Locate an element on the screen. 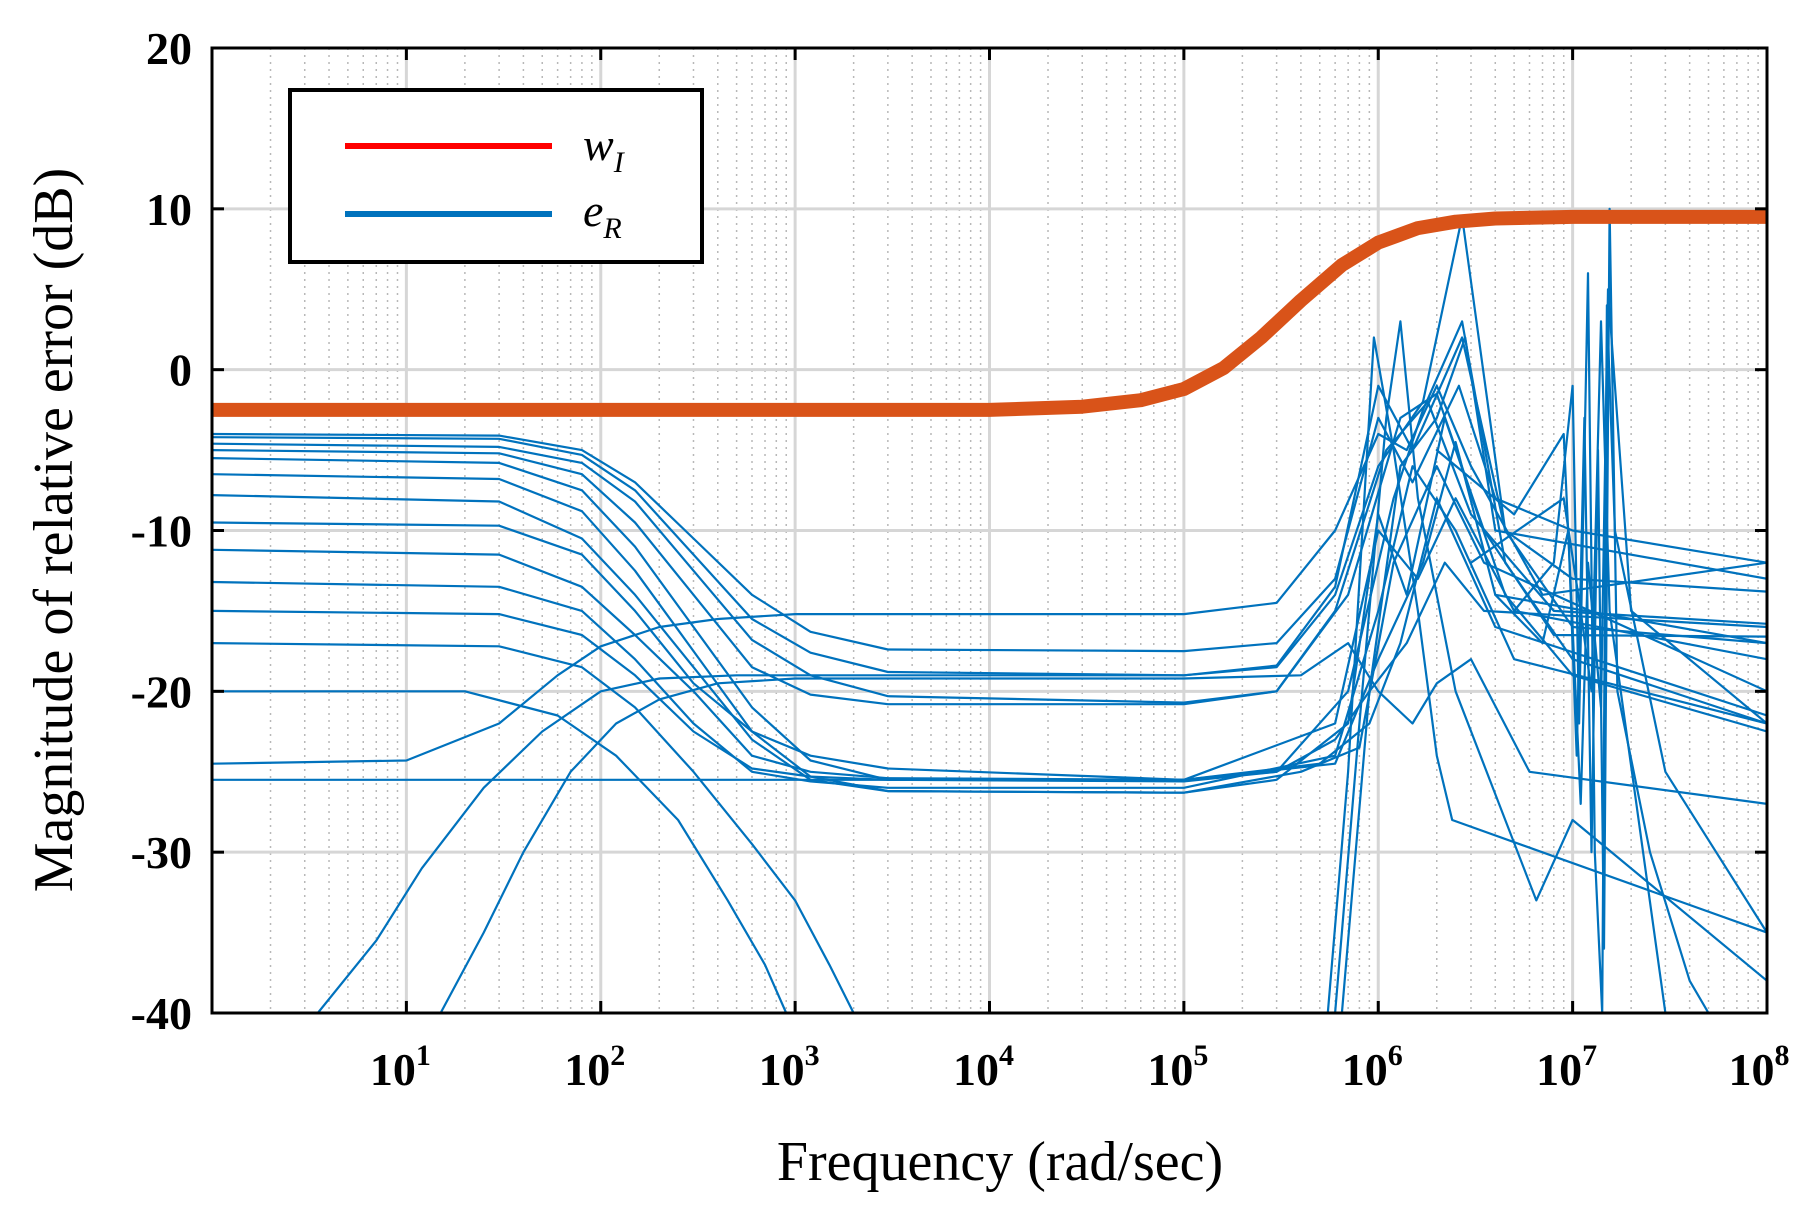 The image size is (1818, 1209). legend-label-w: wI is located at coordinates (604, 149).